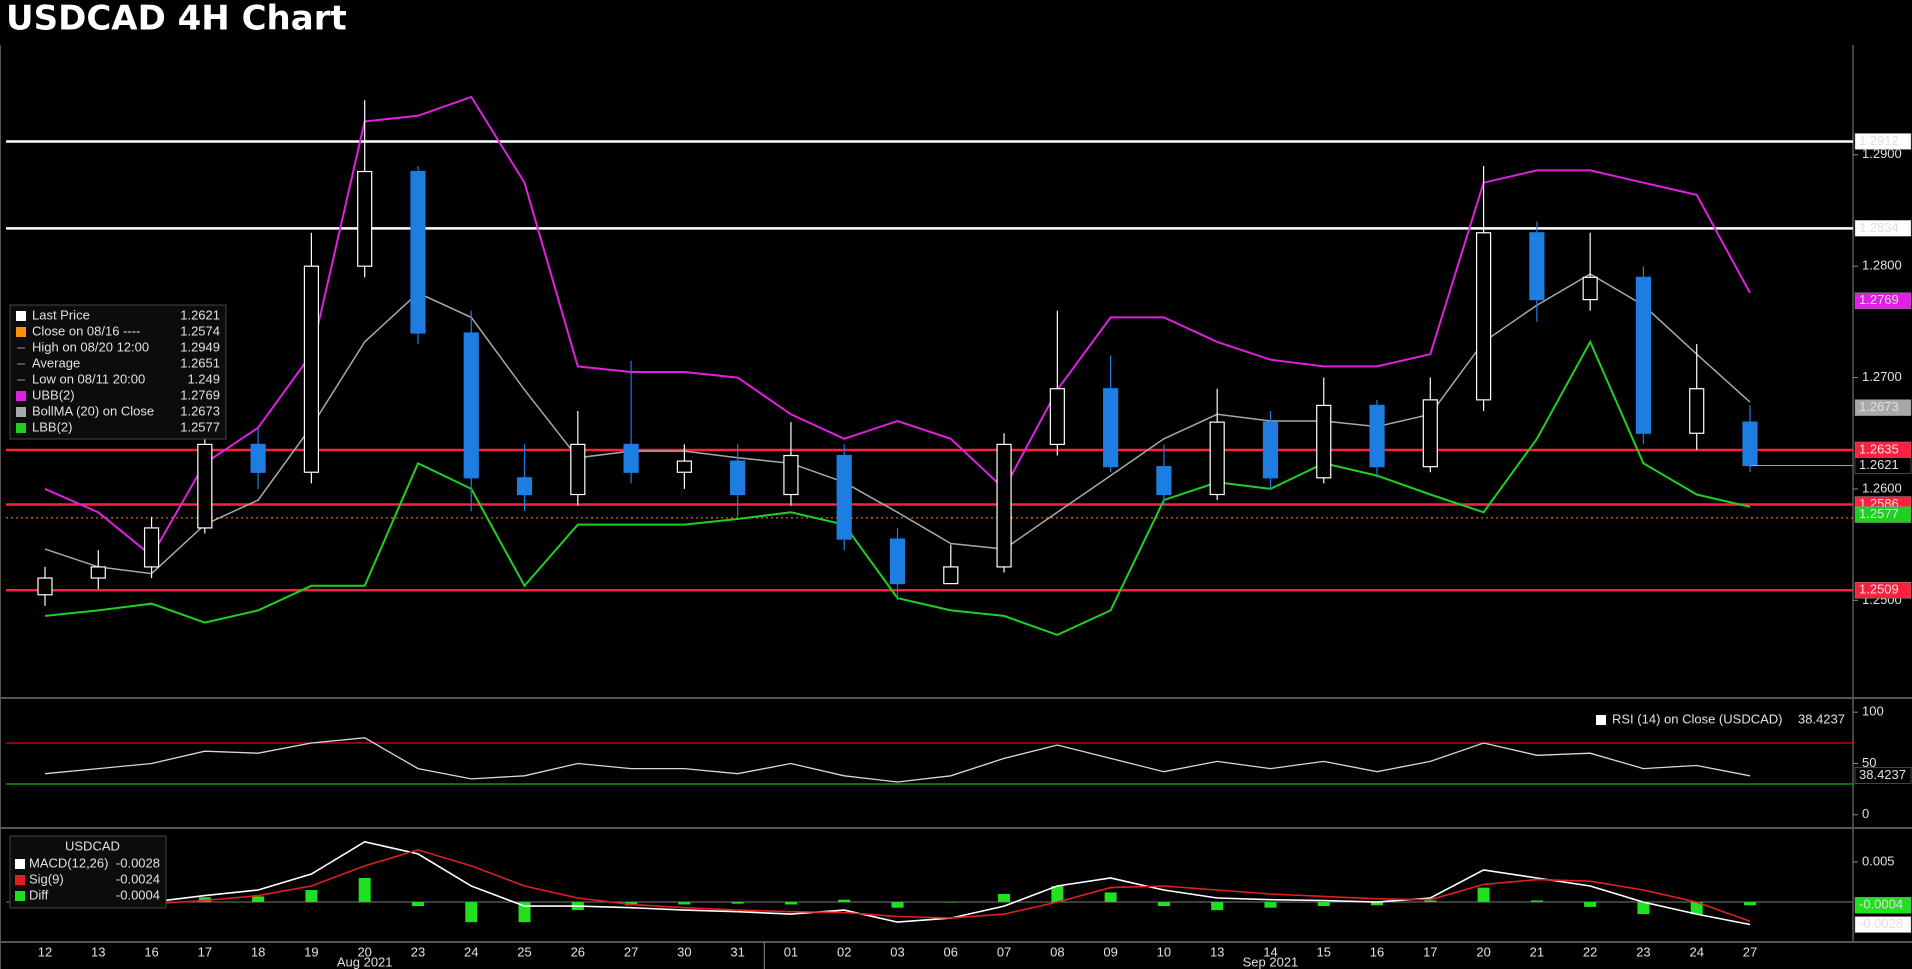 This screenshot has width=1912, height=969. Describe the element at coordinates (578, 951) in the screenshot. I see `x-tick-label: 26` at that location.